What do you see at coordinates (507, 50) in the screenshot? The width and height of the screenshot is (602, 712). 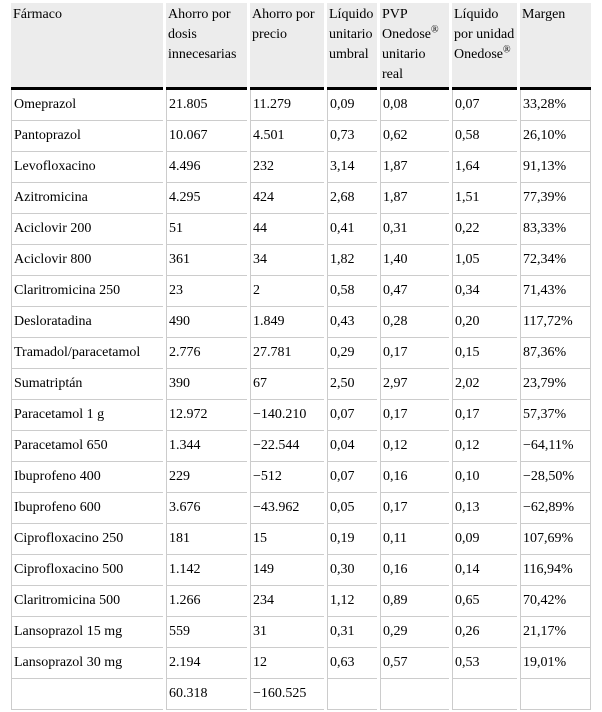 I see `registered-trademark-mark: ®` at bounding box center [507, 50].